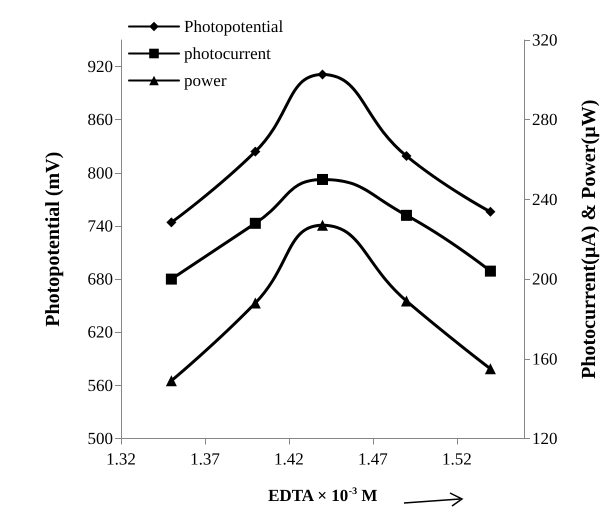  I want to click on y-tick-label: 620, so click(100, 332).